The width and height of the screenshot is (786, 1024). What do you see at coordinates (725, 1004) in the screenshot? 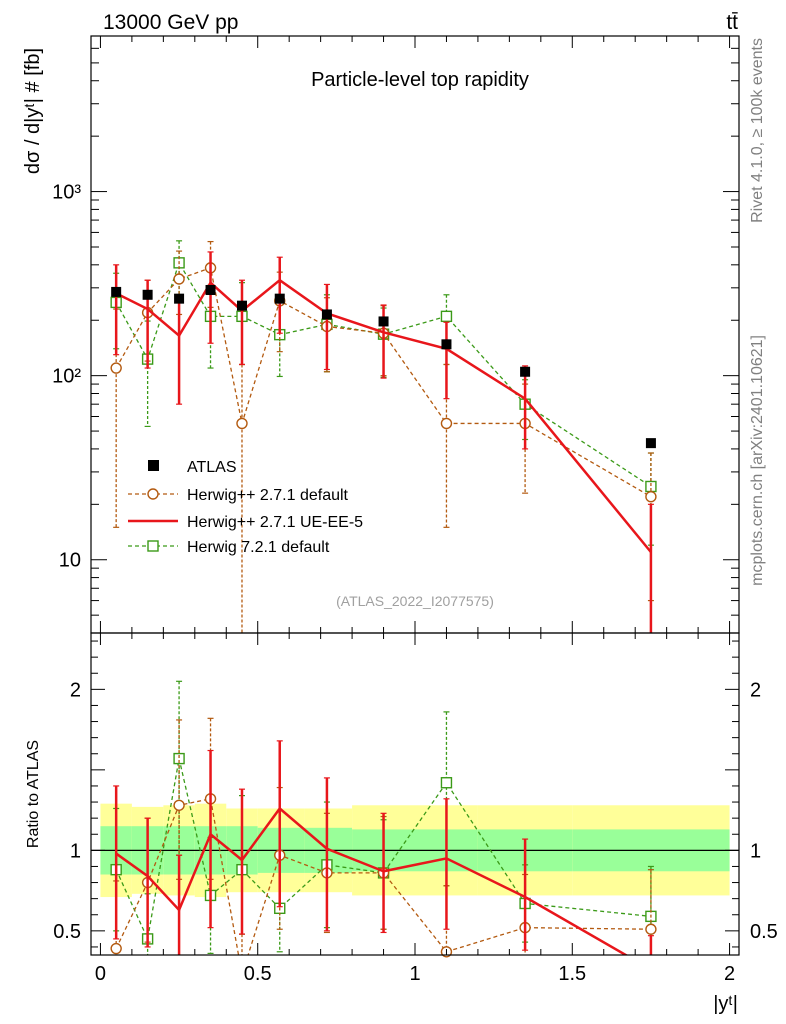
I see `x-axis-label: |yᵗ|` at bounding box center [725, 1004].